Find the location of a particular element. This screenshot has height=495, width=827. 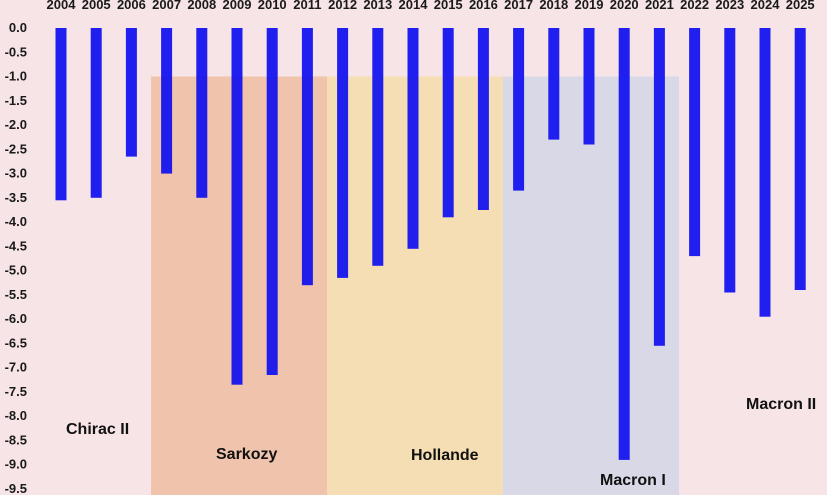

bar-2004 is located at coordinates (61, 114).